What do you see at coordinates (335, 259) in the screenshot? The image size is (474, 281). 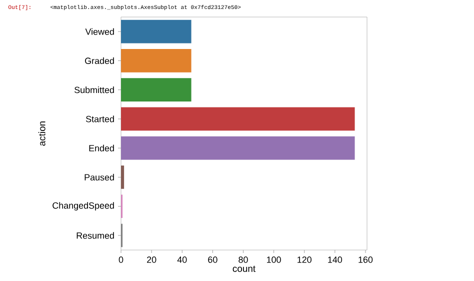 I see `x-tick-label: 140` at bounding box center [335, 259].